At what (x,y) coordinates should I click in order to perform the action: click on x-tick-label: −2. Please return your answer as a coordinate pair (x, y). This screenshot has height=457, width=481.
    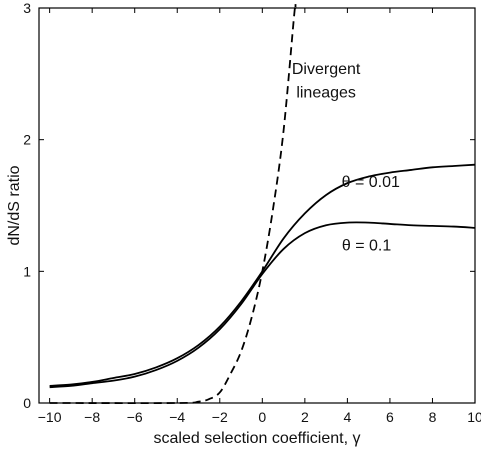
    Looking at the image, I should click on (220, 417).